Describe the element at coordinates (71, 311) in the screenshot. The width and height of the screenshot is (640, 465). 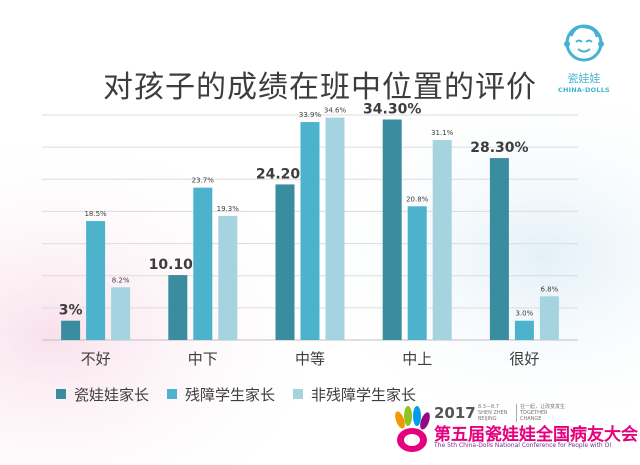
I see `data-label: 3%` at that location.